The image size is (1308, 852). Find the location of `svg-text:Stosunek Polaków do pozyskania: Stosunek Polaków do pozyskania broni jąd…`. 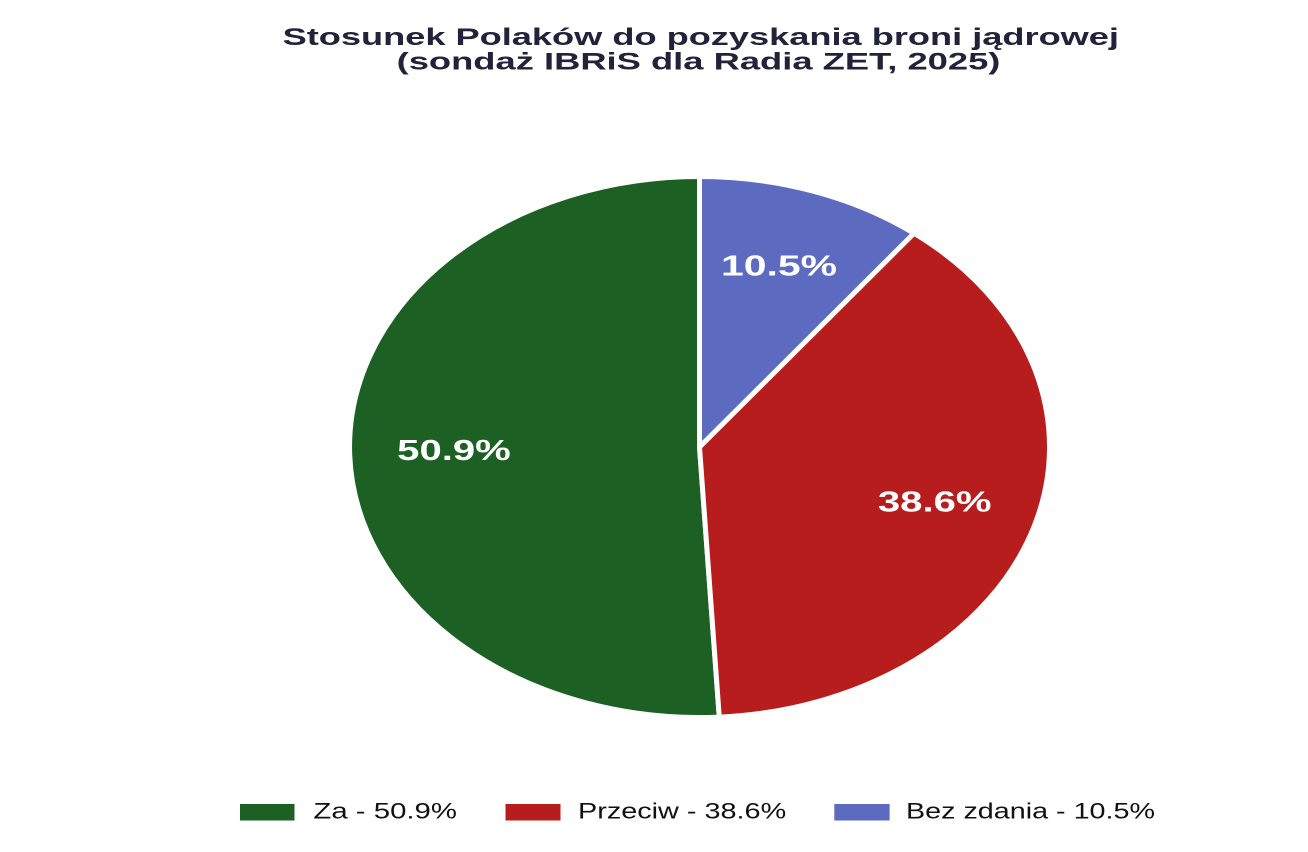

svg-text:Stosunek Polaków do pozyskania: Stosunek Polaków do pozyskania broni jąd… is located at coordinates (701, 37).